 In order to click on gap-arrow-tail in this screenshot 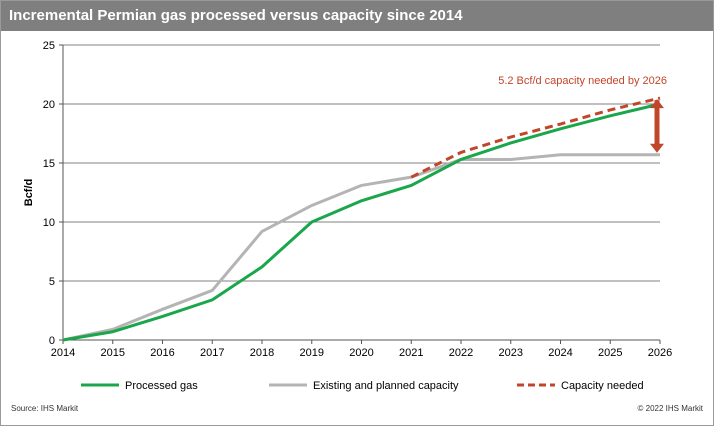, I will do `click(657, 104)`.